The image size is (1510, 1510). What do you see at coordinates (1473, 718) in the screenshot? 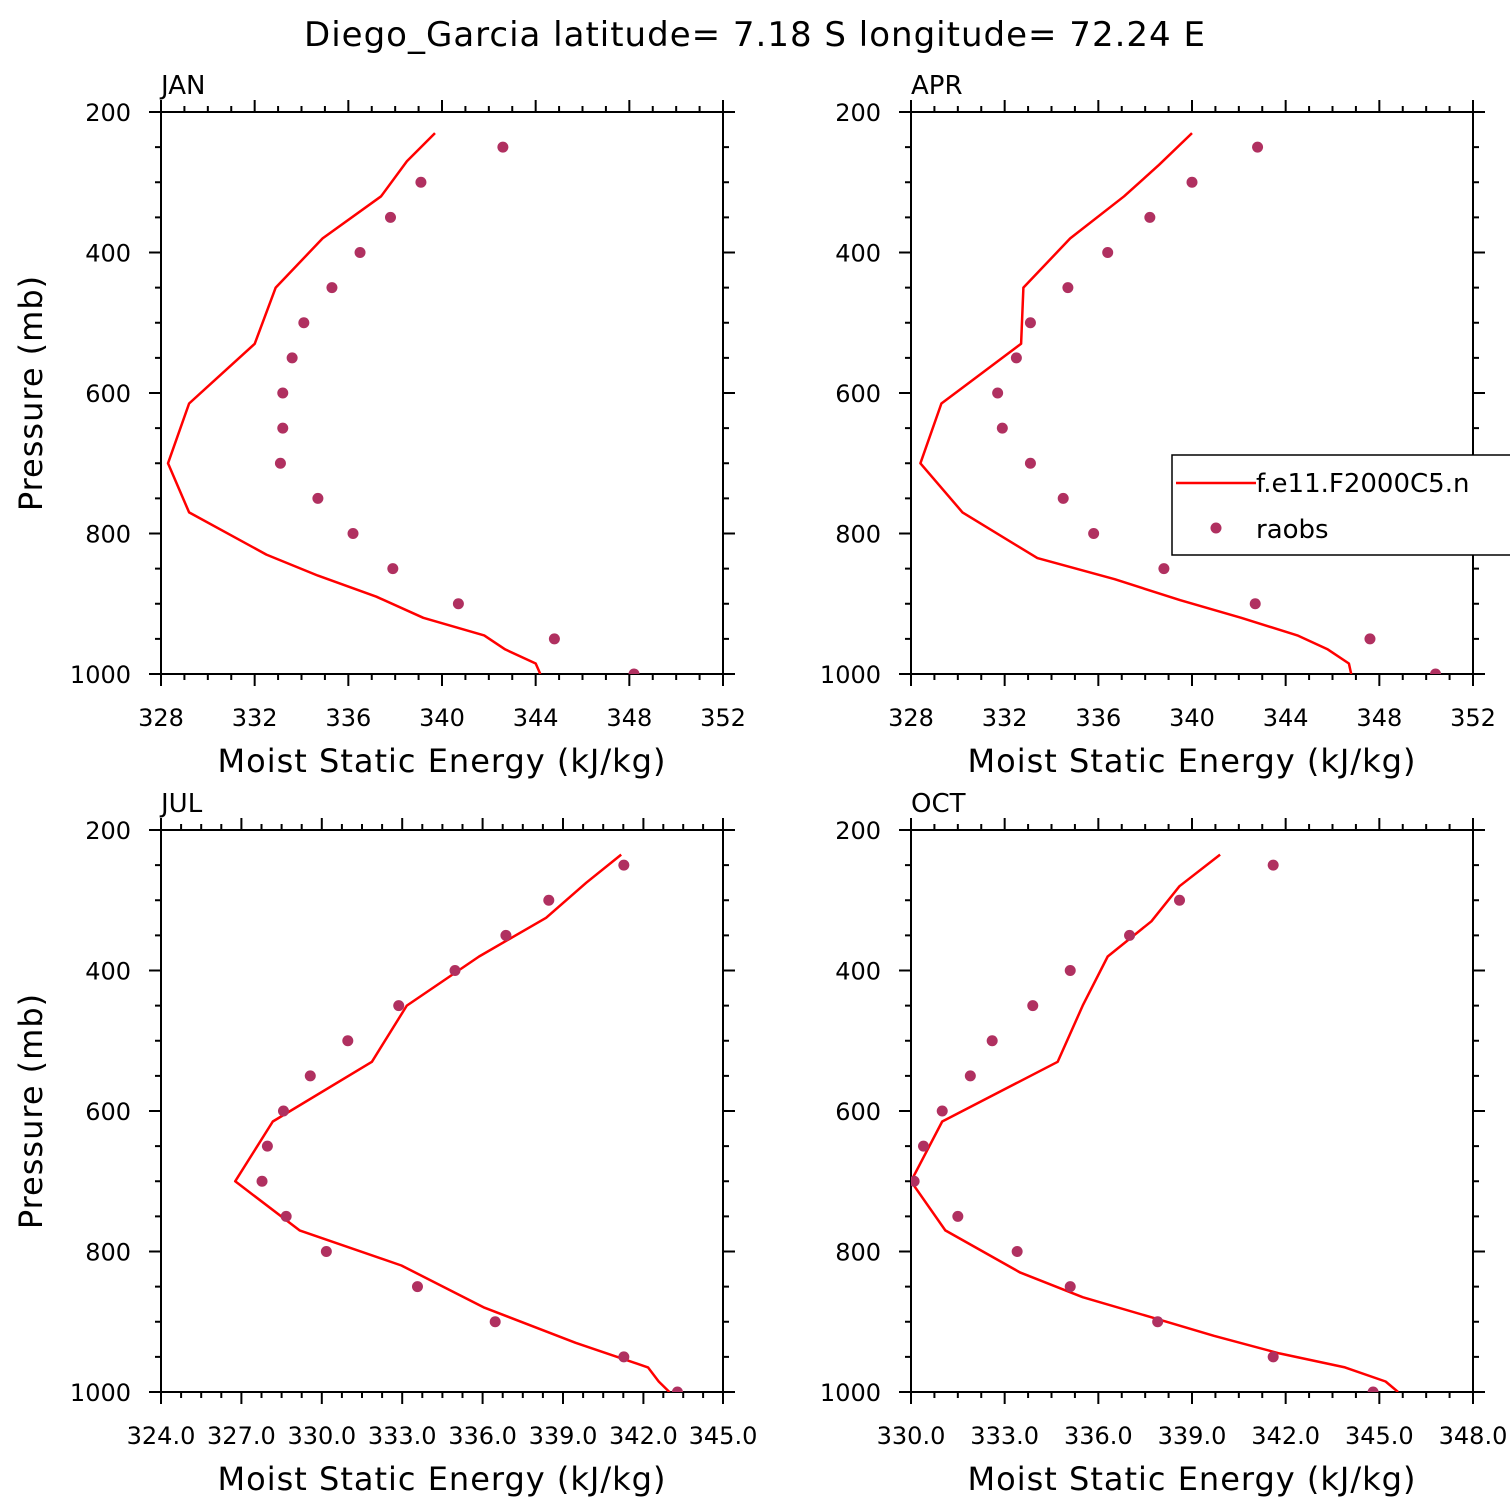
I see `x-tick-label: 352` at bounding box center [1473, 718].